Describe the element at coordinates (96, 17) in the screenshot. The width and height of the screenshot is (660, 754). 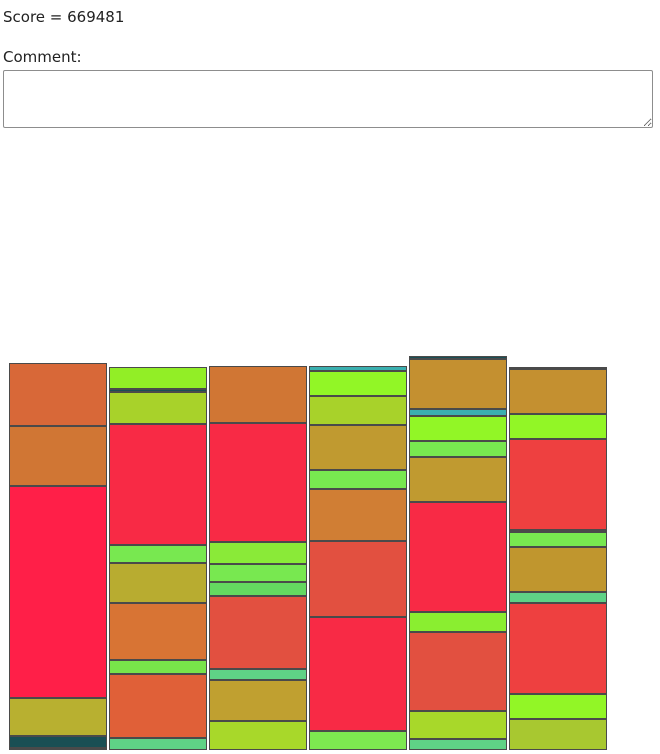
I see `score-value: 669481` at that location.